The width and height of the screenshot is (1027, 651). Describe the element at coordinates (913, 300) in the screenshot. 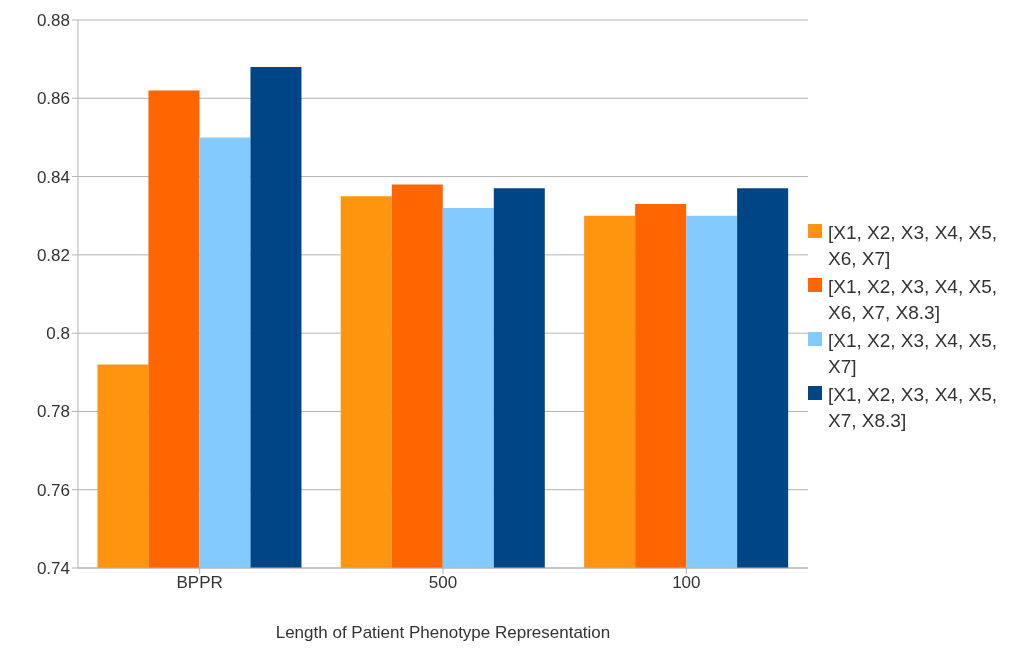

I see `legend-label: [X1, X2, X3, X4, X5, X6, X7, X8.3]` at that location.